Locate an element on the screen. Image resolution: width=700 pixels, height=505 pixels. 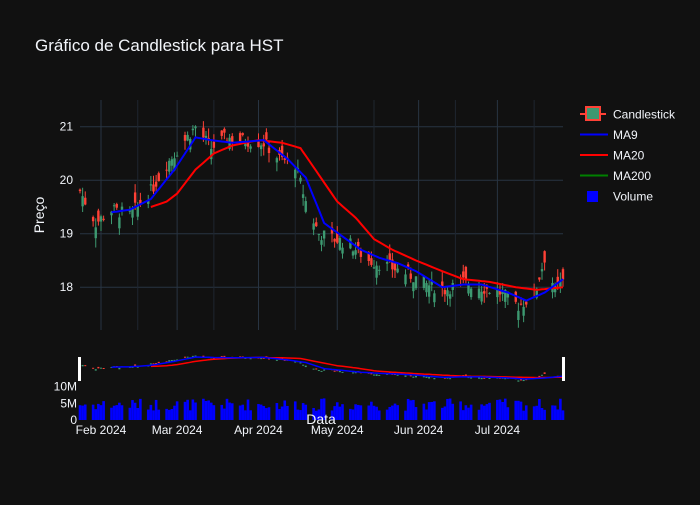
x-axis-label: Data is located at coordinates (321, 419).